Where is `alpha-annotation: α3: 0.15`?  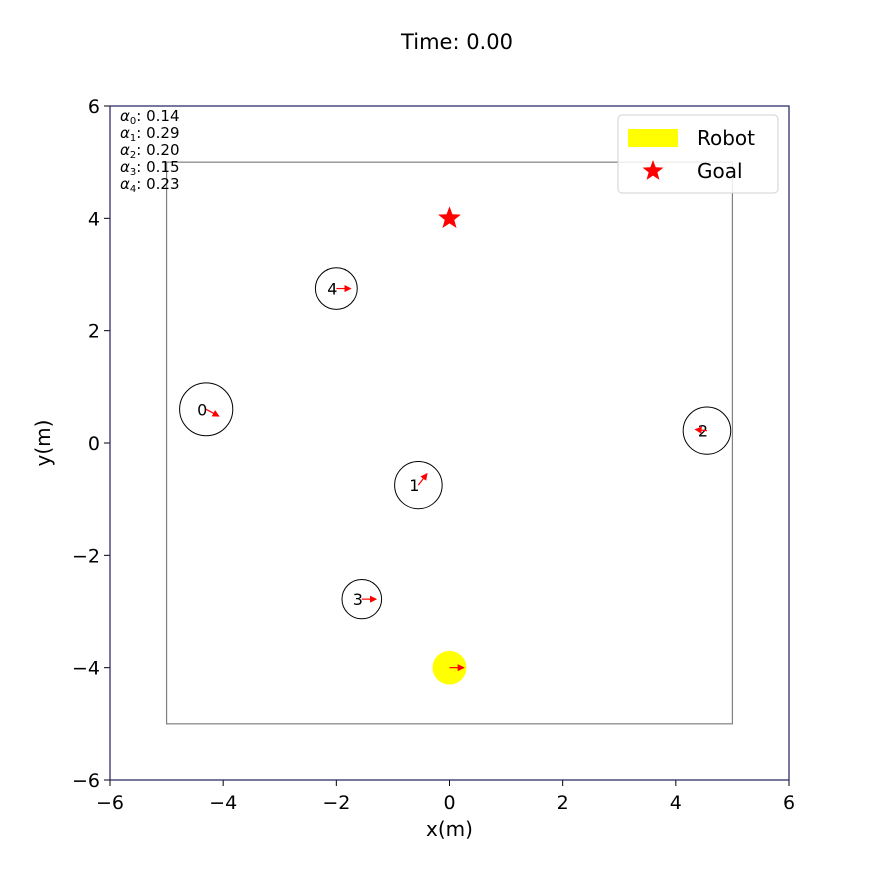 alpha-annotation: α3: 0.15 is located at coordinates (150, 168).